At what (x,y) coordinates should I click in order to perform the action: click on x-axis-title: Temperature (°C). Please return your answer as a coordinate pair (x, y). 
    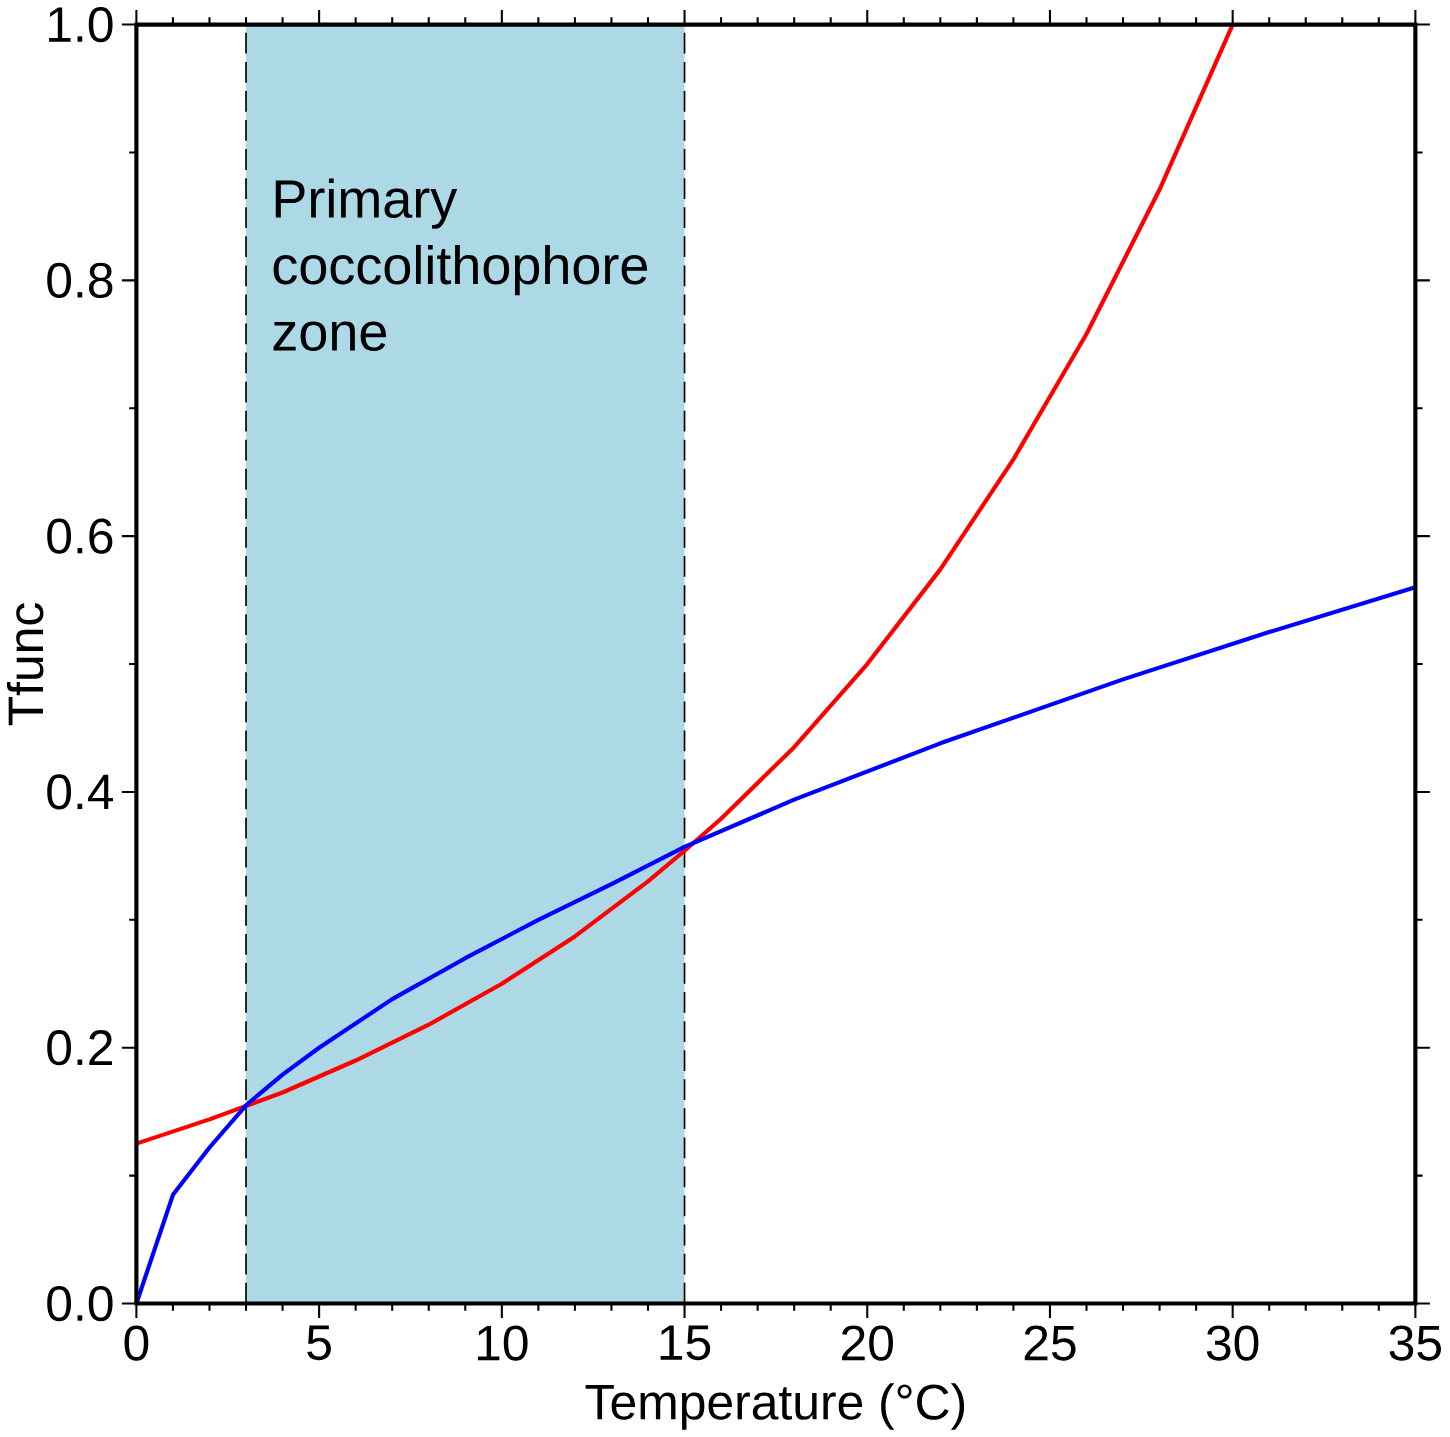
    Looking at the image, I should click on (775, 1406).